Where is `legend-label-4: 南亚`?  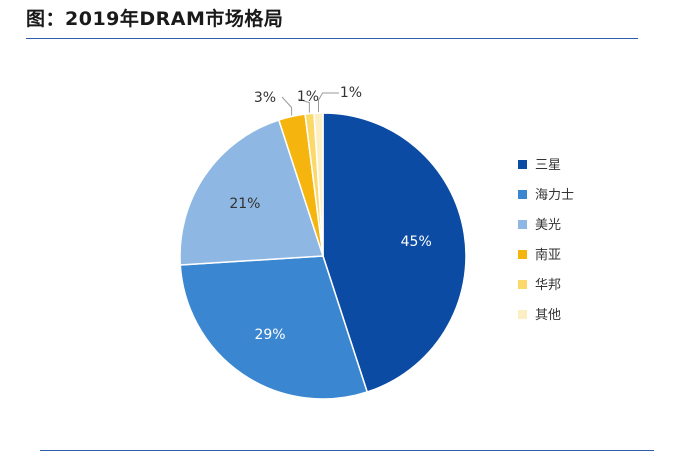
legend-label-4: 南亚 is located at coordinates (548, 255).